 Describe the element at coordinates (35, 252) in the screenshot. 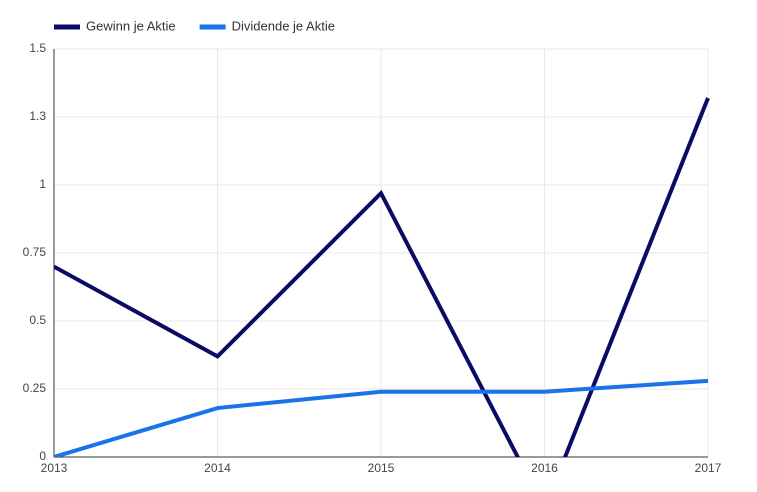

I see `y-tick-label: 0.75` at that location.